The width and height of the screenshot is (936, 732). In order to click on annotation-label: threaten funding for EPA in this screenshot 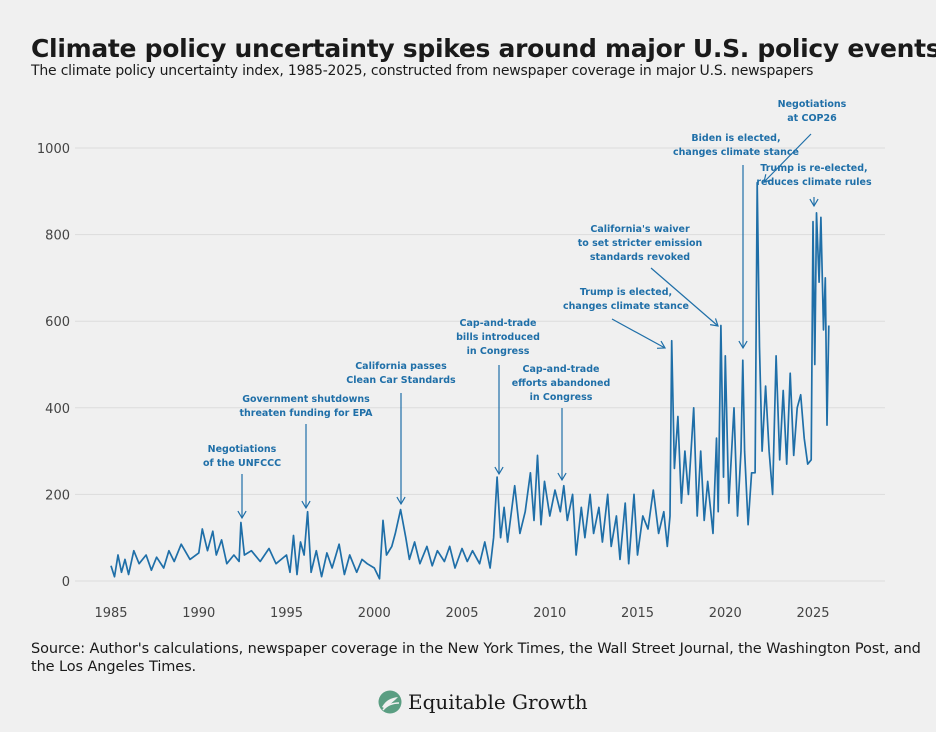, I will do `click(306, 413)`.